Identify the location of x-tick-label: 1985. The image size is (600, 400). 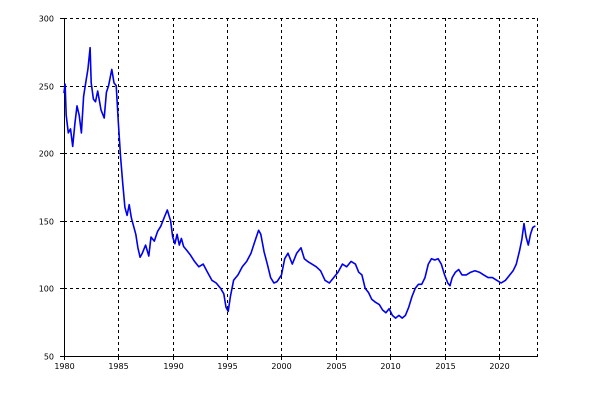
(118, 366).